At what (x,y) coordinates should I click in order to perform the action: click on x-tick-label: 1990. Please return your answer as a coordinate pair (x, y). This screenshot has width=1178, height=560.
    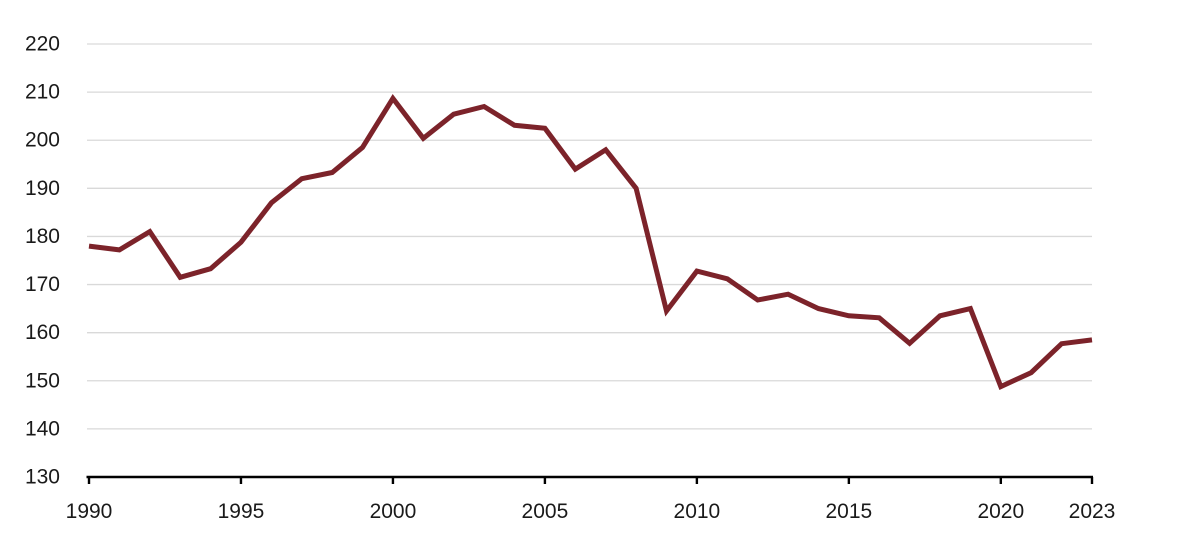
    Looking at the image, I should click on (89, 511).